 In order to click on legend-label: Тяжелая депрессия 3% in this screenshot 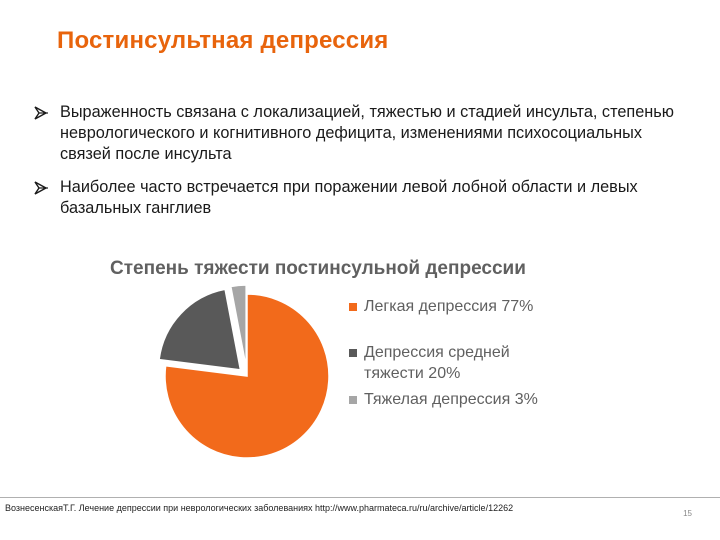, I will do `click(451, 399)`.